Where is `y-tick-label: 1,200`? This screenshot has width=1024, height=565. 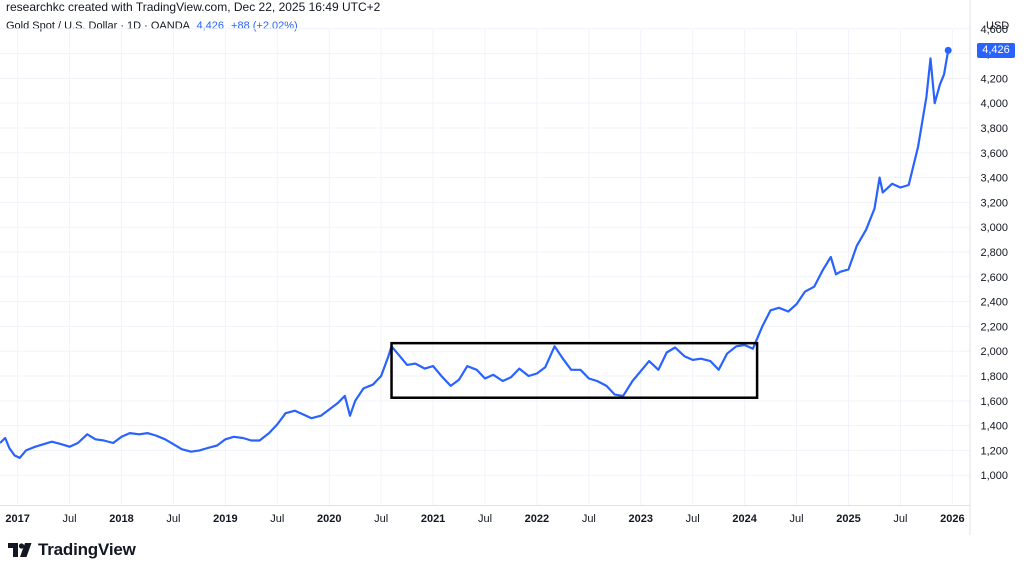 y-tick-label: 1,200 is located at coordinates (994, 451).